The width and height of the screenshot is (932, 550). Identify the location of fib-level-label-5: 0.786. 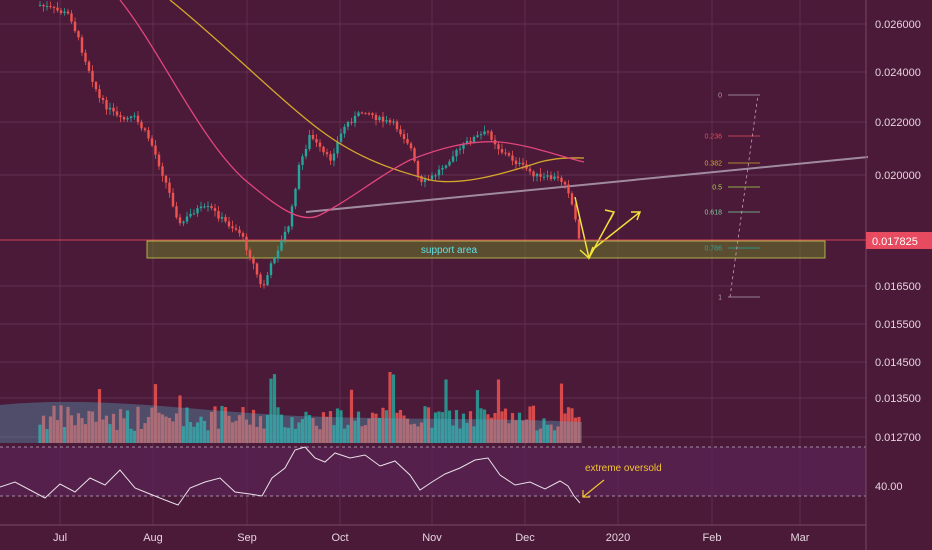
(713, 249).